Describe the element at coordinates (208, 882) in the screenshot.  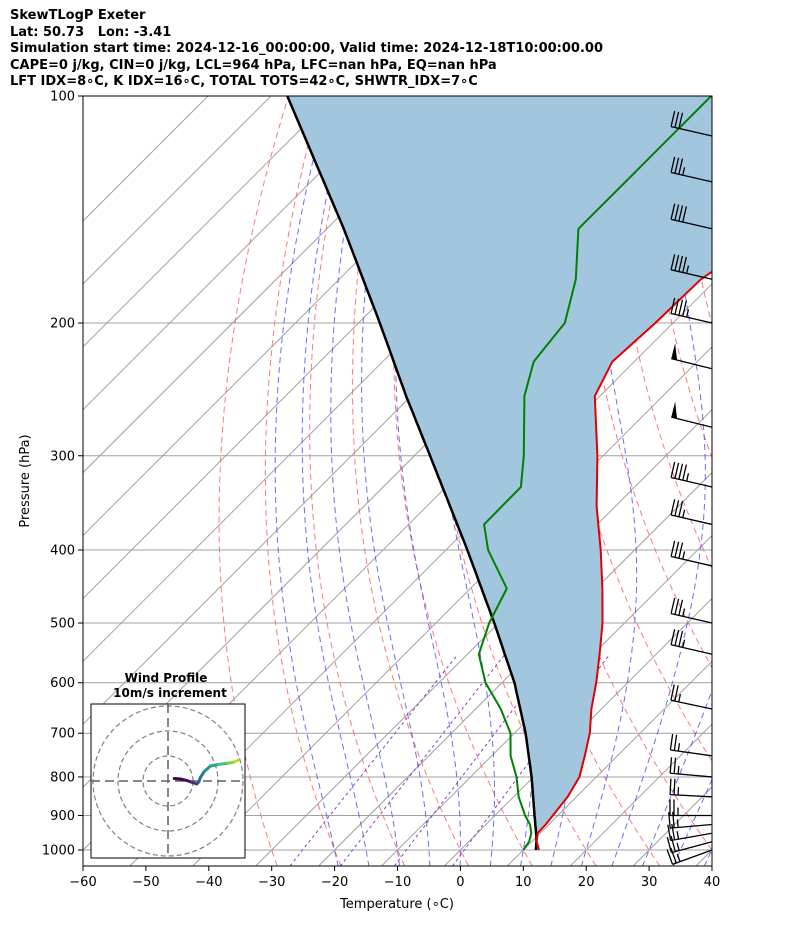
I see `x-tick-label: −40` at that location.